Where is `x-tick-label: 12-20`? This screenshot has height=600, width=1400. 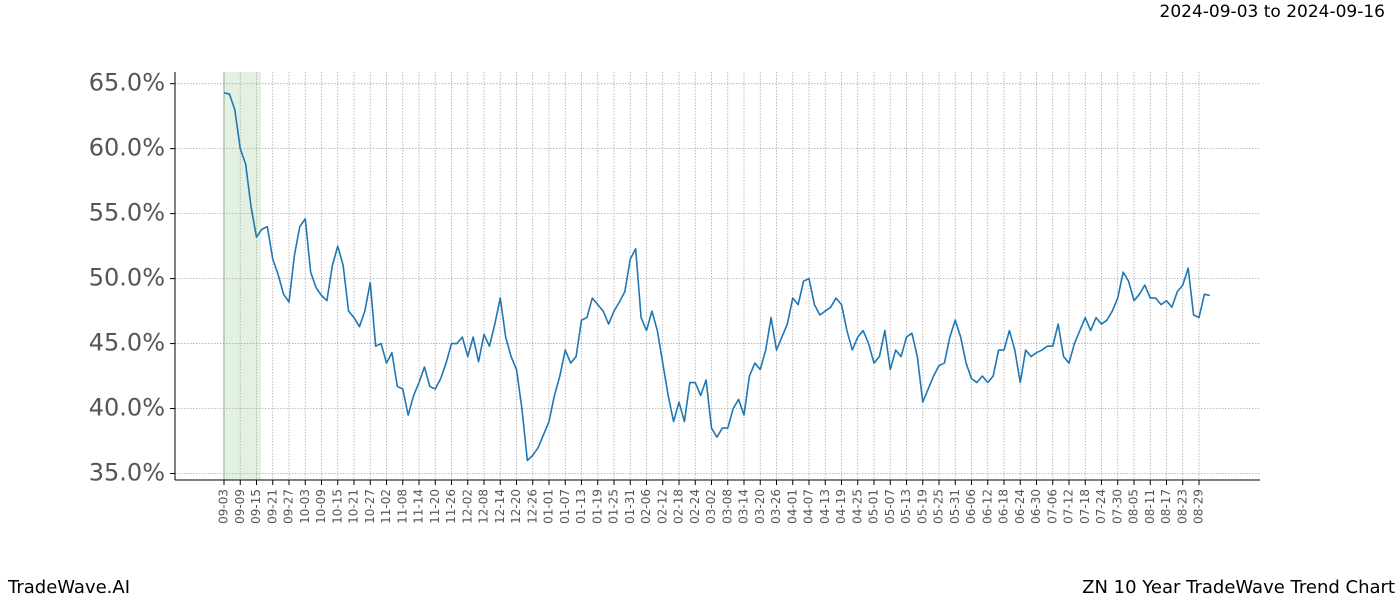
x-tick-label: 12-20 is located at coordinates (516, 506).